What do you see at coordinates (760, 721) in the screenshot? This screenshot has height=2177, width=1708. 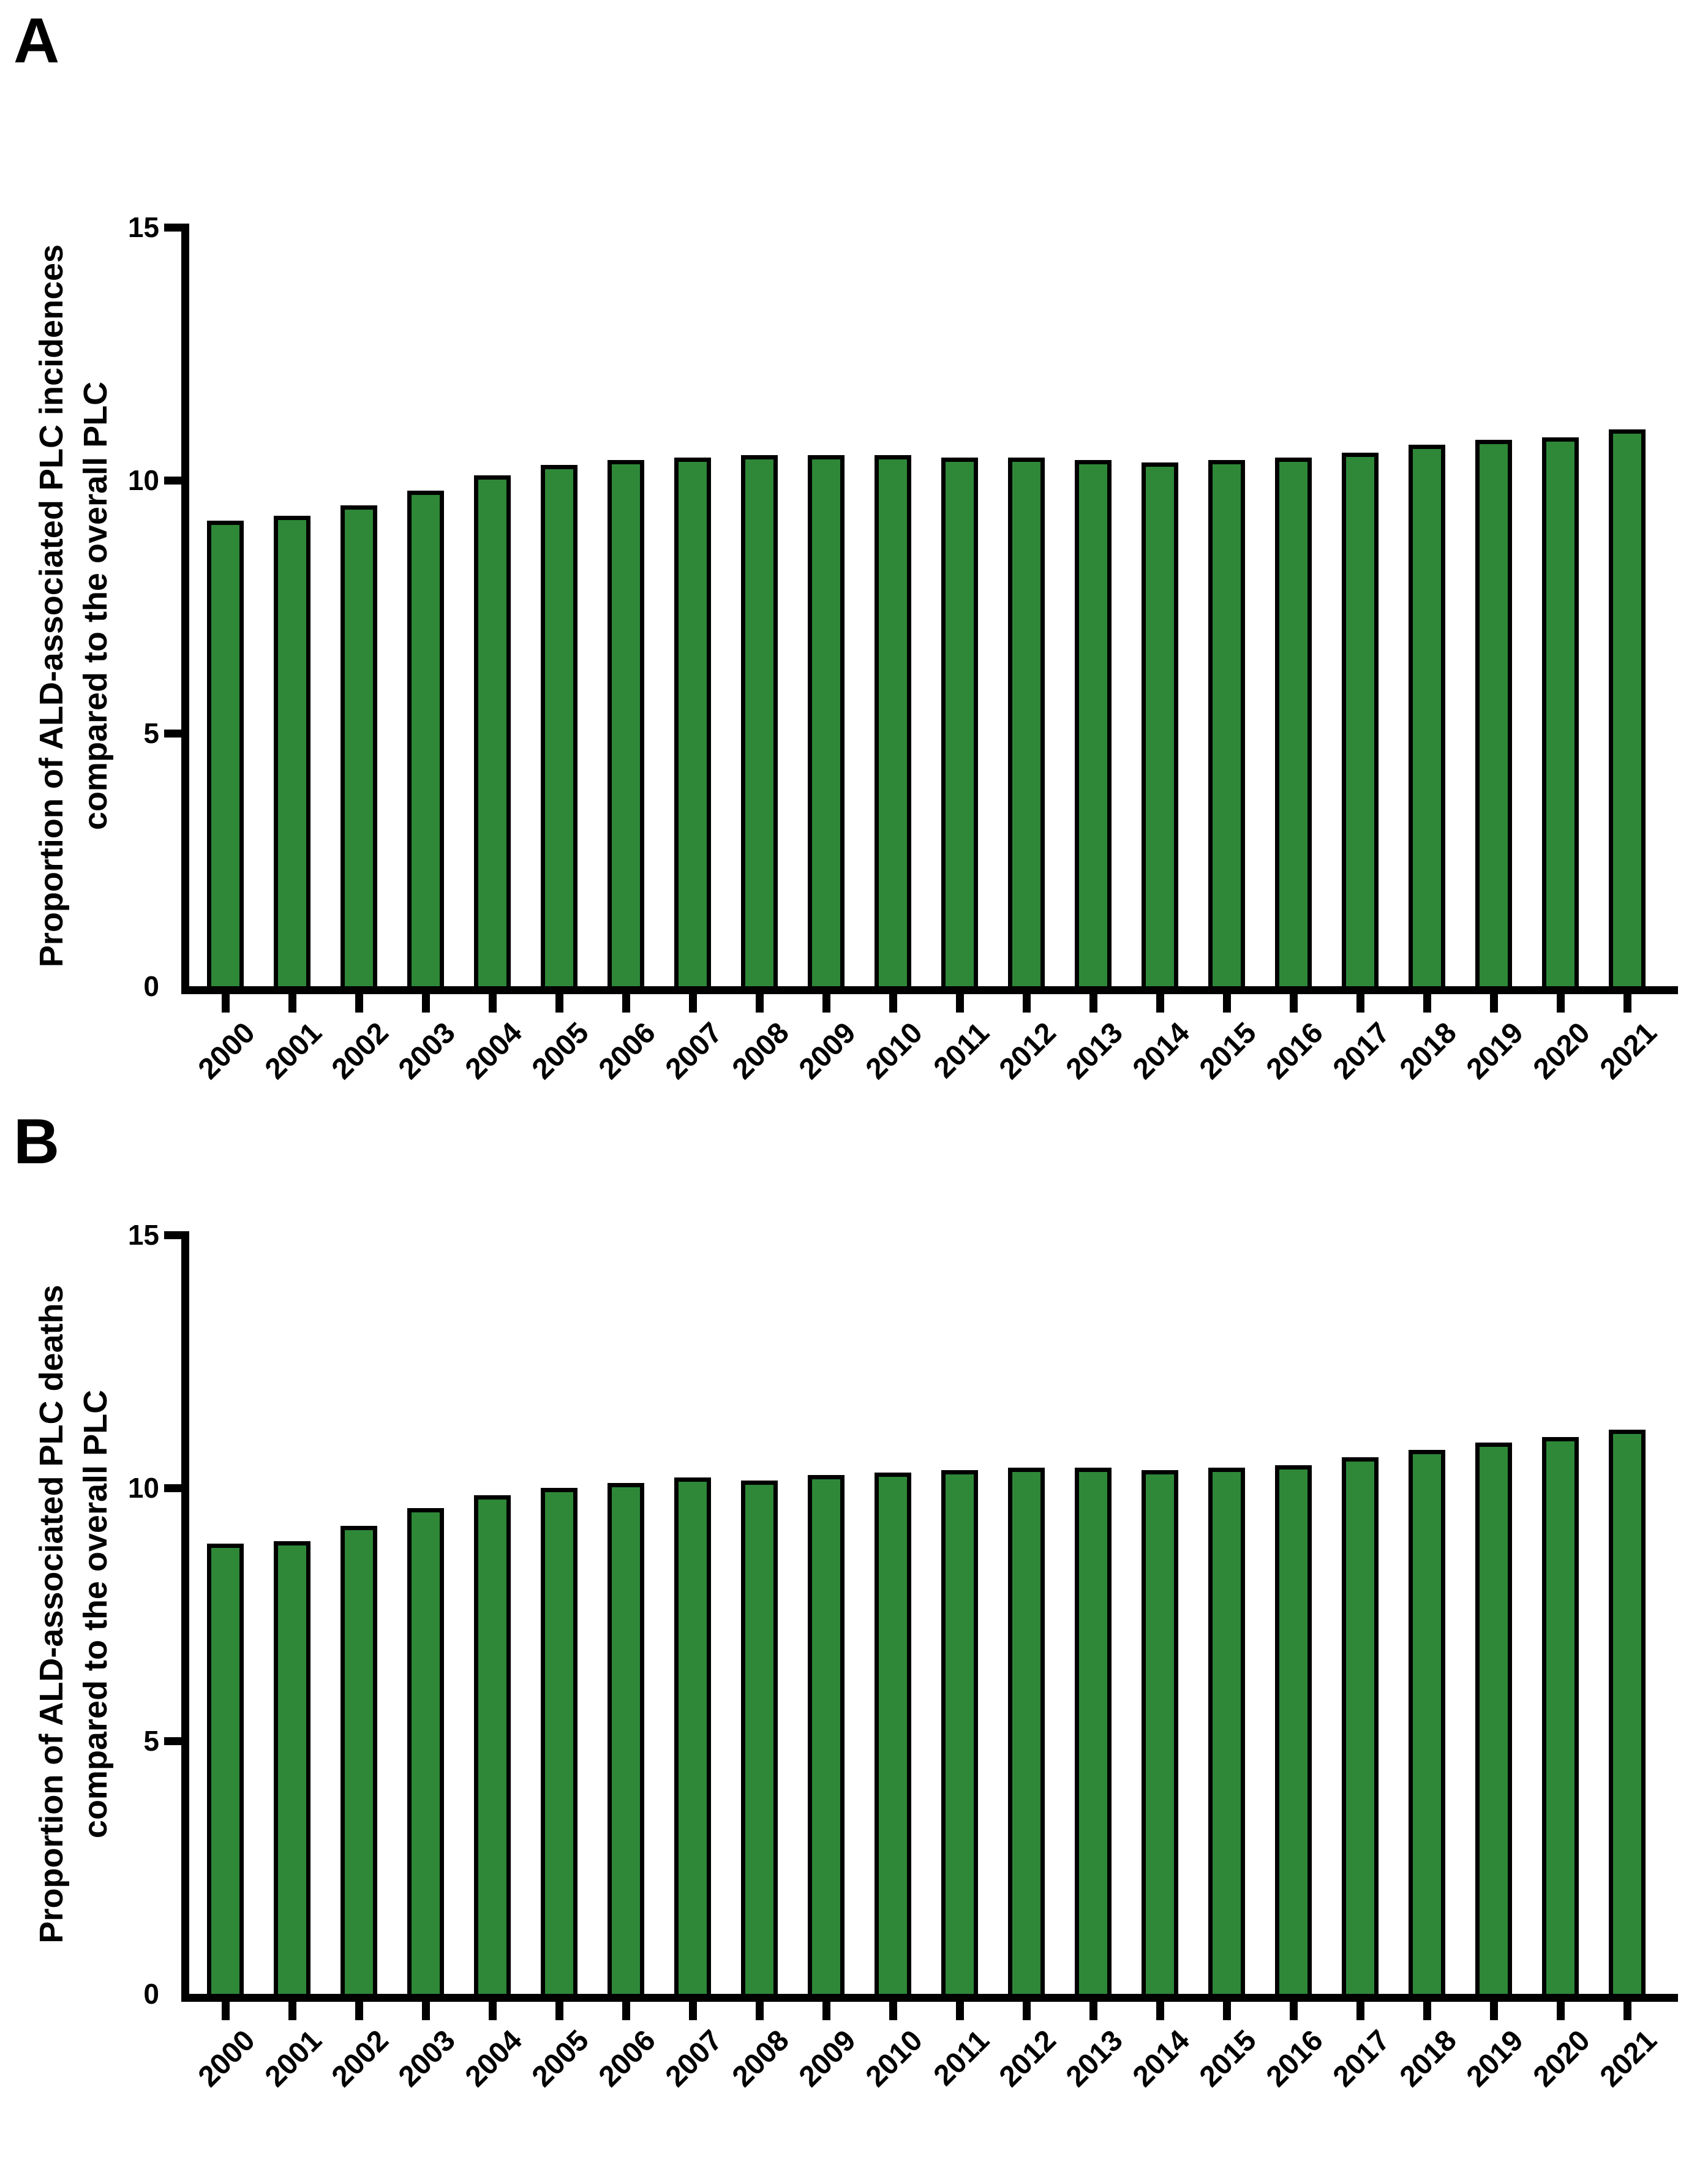 I see `bar-A-2008` at bounding box center [760, 721].